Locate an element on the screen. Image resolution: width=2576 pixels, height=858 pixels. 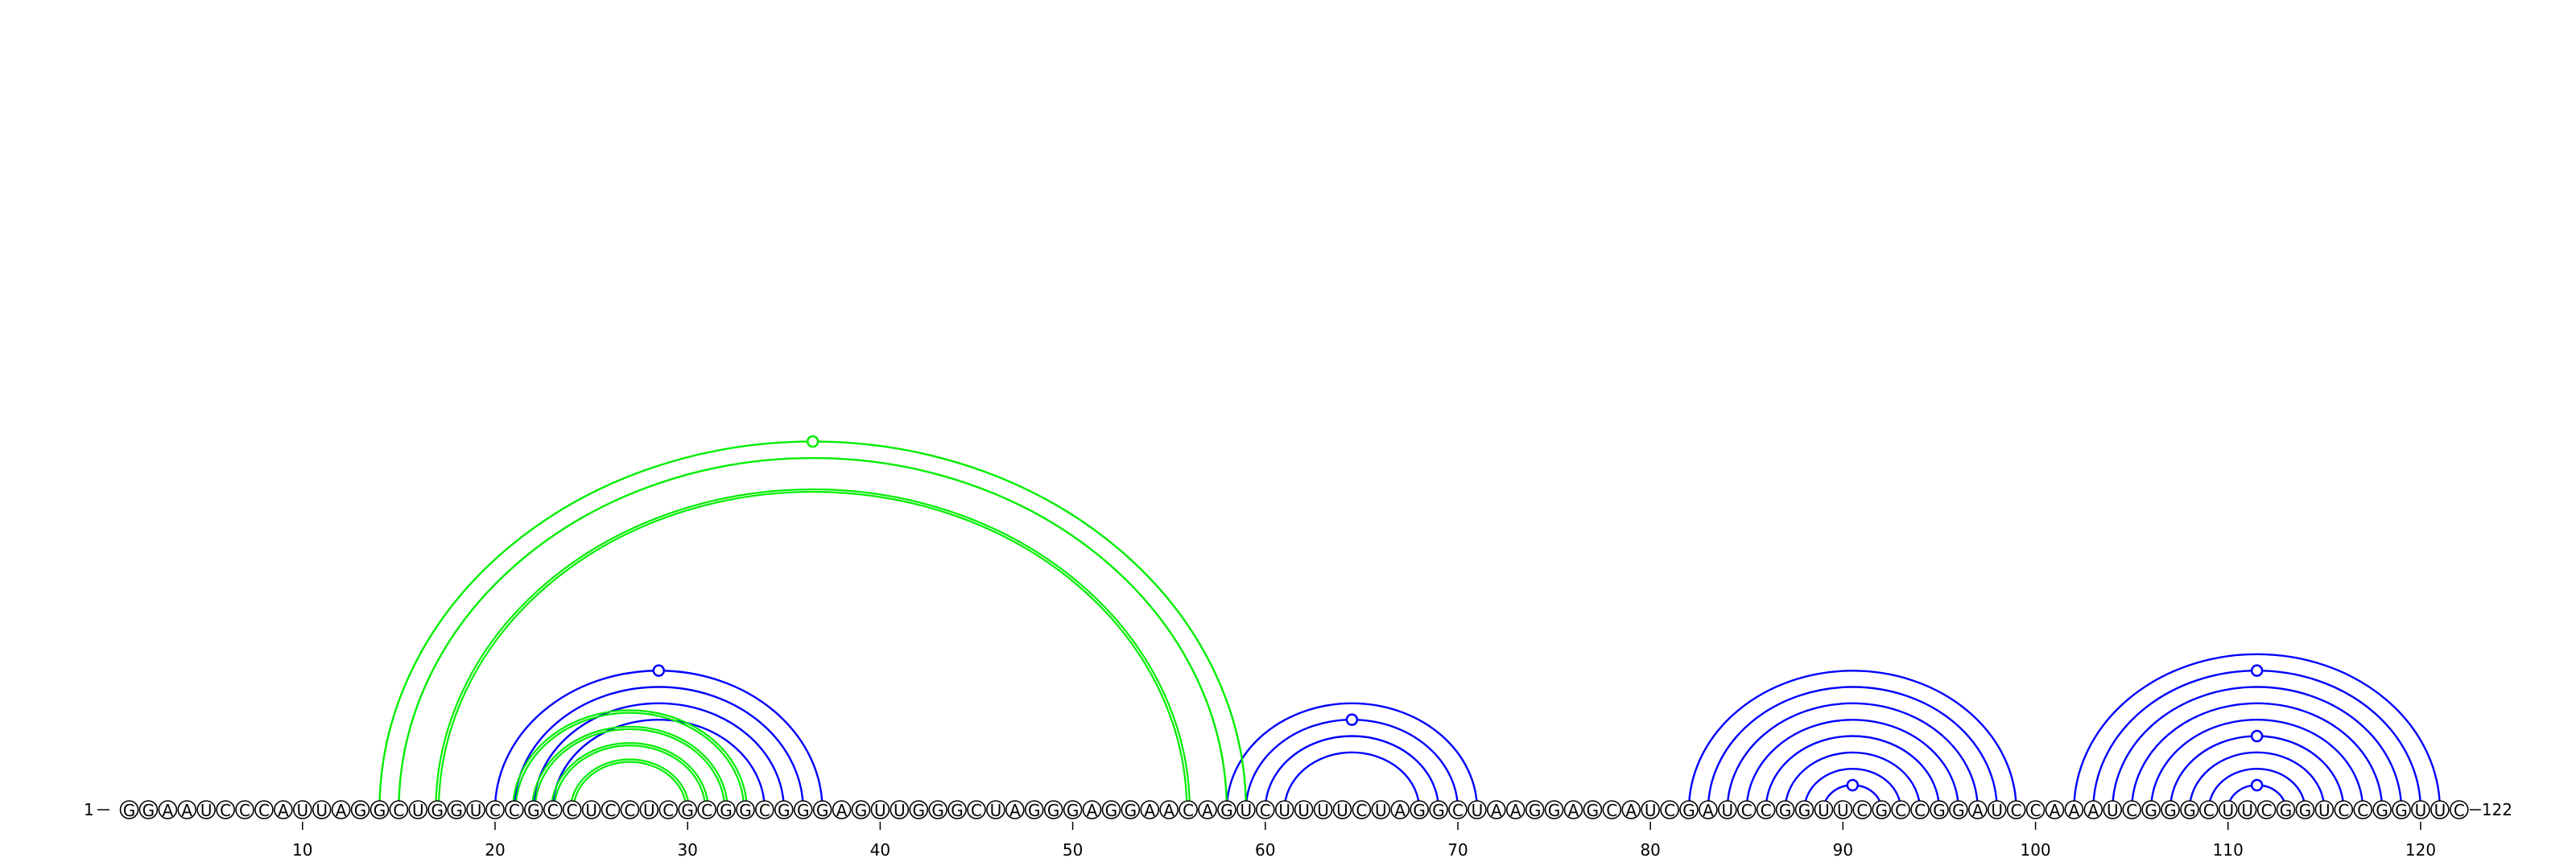
nucleotide-letter-52: G is located at coordinates (1111, 811).